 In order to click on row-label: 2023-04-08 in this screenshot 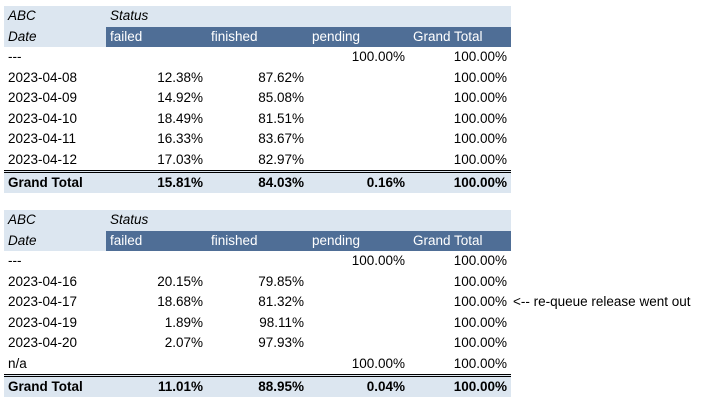, I will do `click(43, 77)`.